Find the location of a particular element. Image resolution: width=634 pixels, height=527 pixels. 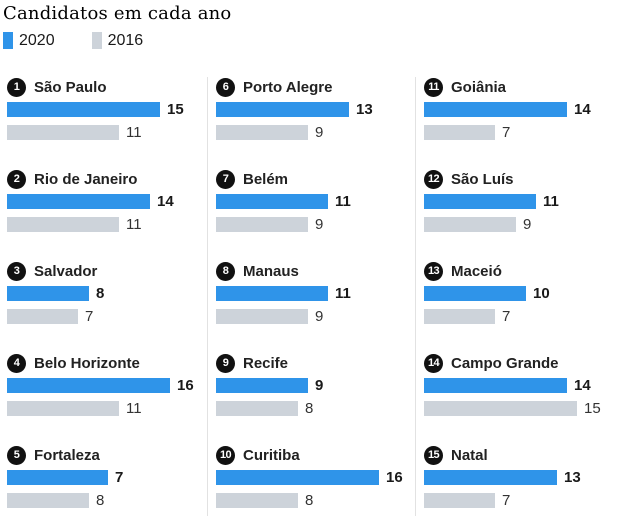

city-header: 12 São Luís is located at coordinates (529, 179).